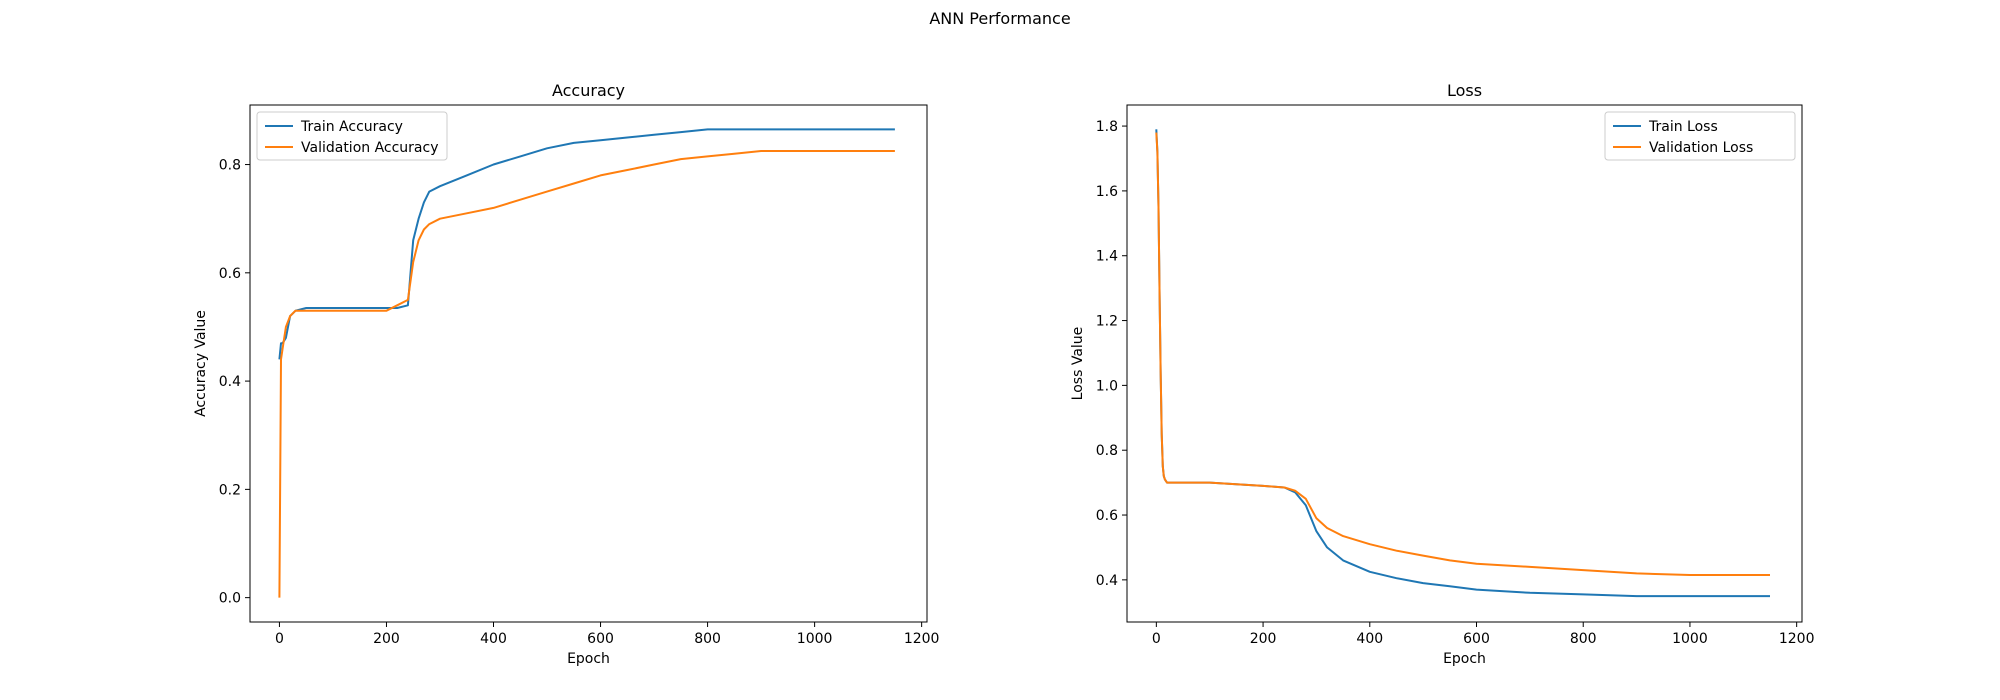 This screenshot has height=700, width=2000. I want to click on legend-label: Validation Loss, so click(1701, 148).